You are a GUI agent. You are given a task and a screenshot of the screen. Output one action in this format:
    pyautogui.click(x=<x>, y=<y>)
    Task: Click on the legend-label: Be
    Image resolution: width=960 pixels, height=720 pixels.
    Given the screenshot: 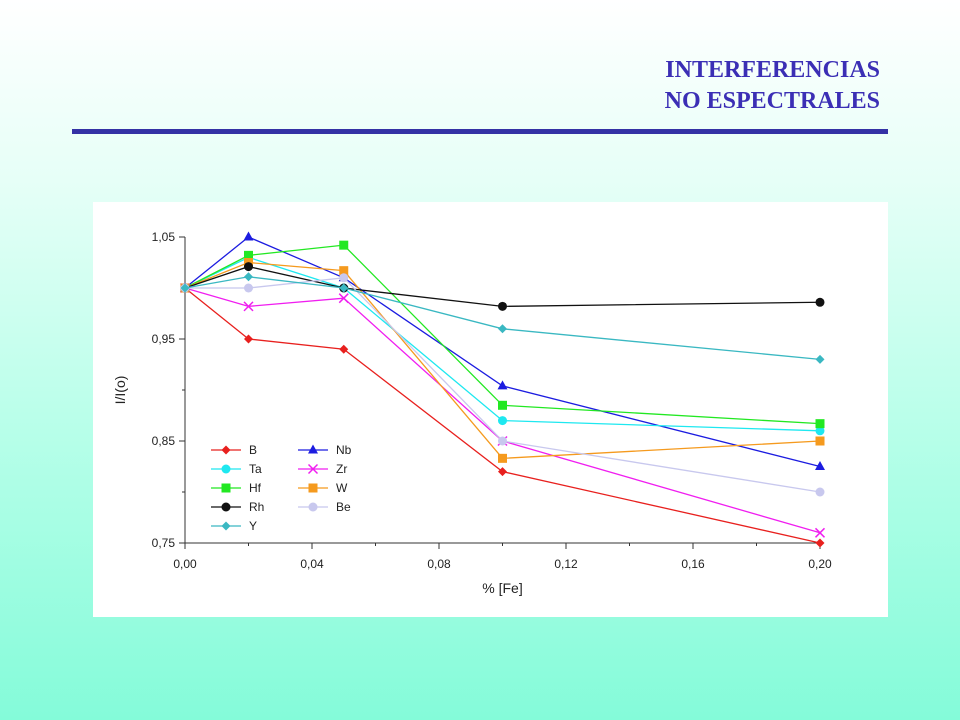 What is the action you would take?
    pyautogui.click(x=343, y=507)
    